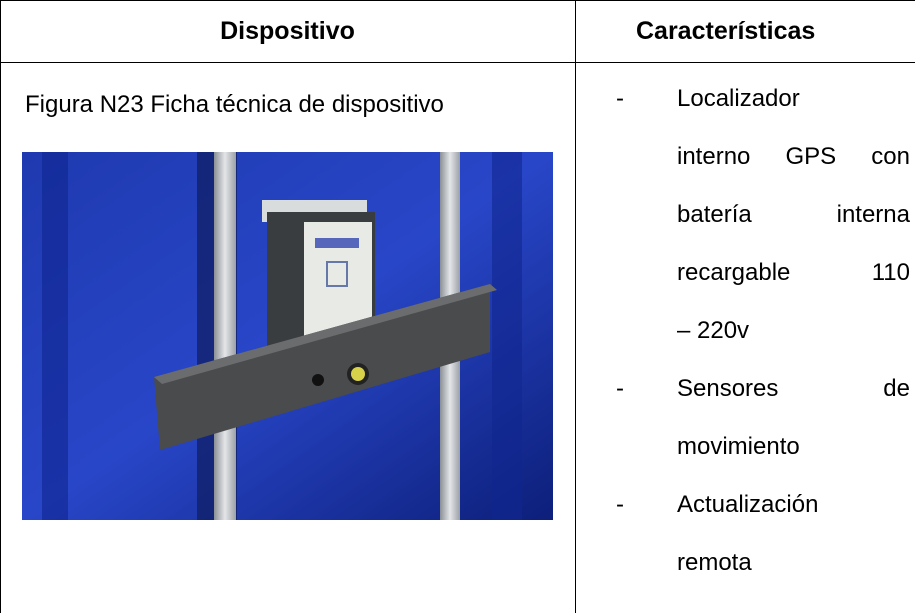 This screenshot has height=613, width=915. What do you see at coordinates (793, 272) in the screenshot?
I see `feature-text: recargable 110` at bounding box center [793, 272].